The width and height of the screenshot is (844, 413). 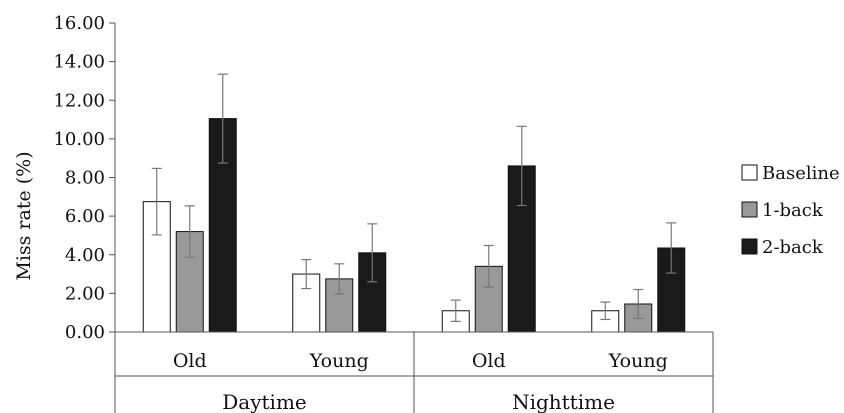 What do you see at coordinates (793, 247) in the screenshot?
I see `legend-label: 2-back` at bounding box center [793, 247].